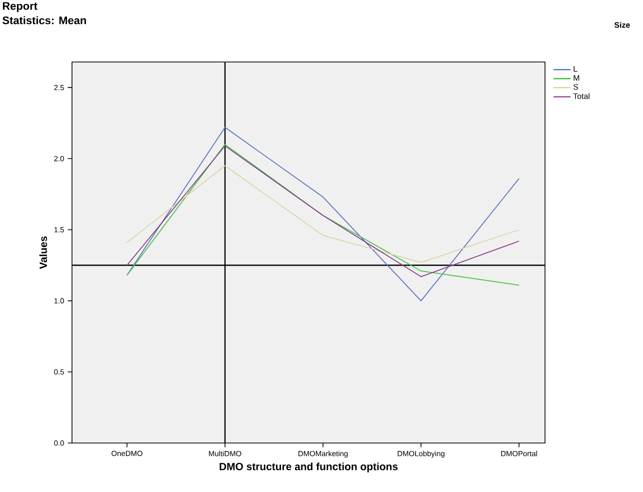 This screenshot has width=643, height=492. Describe the element at coordinates (44, 20) in the screenshot. I see `chart-subtitle: Statistics: Mean` at that location.